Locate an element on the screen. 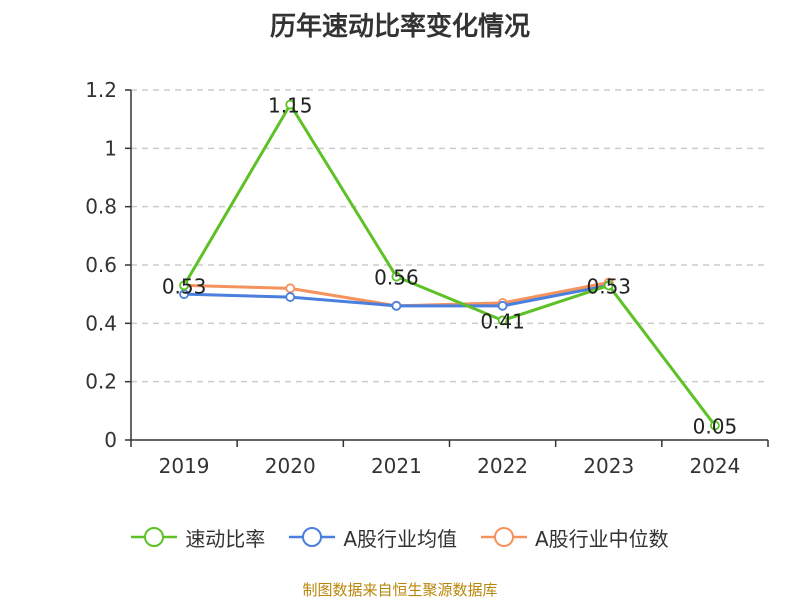  source-note: 制图数据来自恒生聚源数据库 is located at coordinates (400, 590).